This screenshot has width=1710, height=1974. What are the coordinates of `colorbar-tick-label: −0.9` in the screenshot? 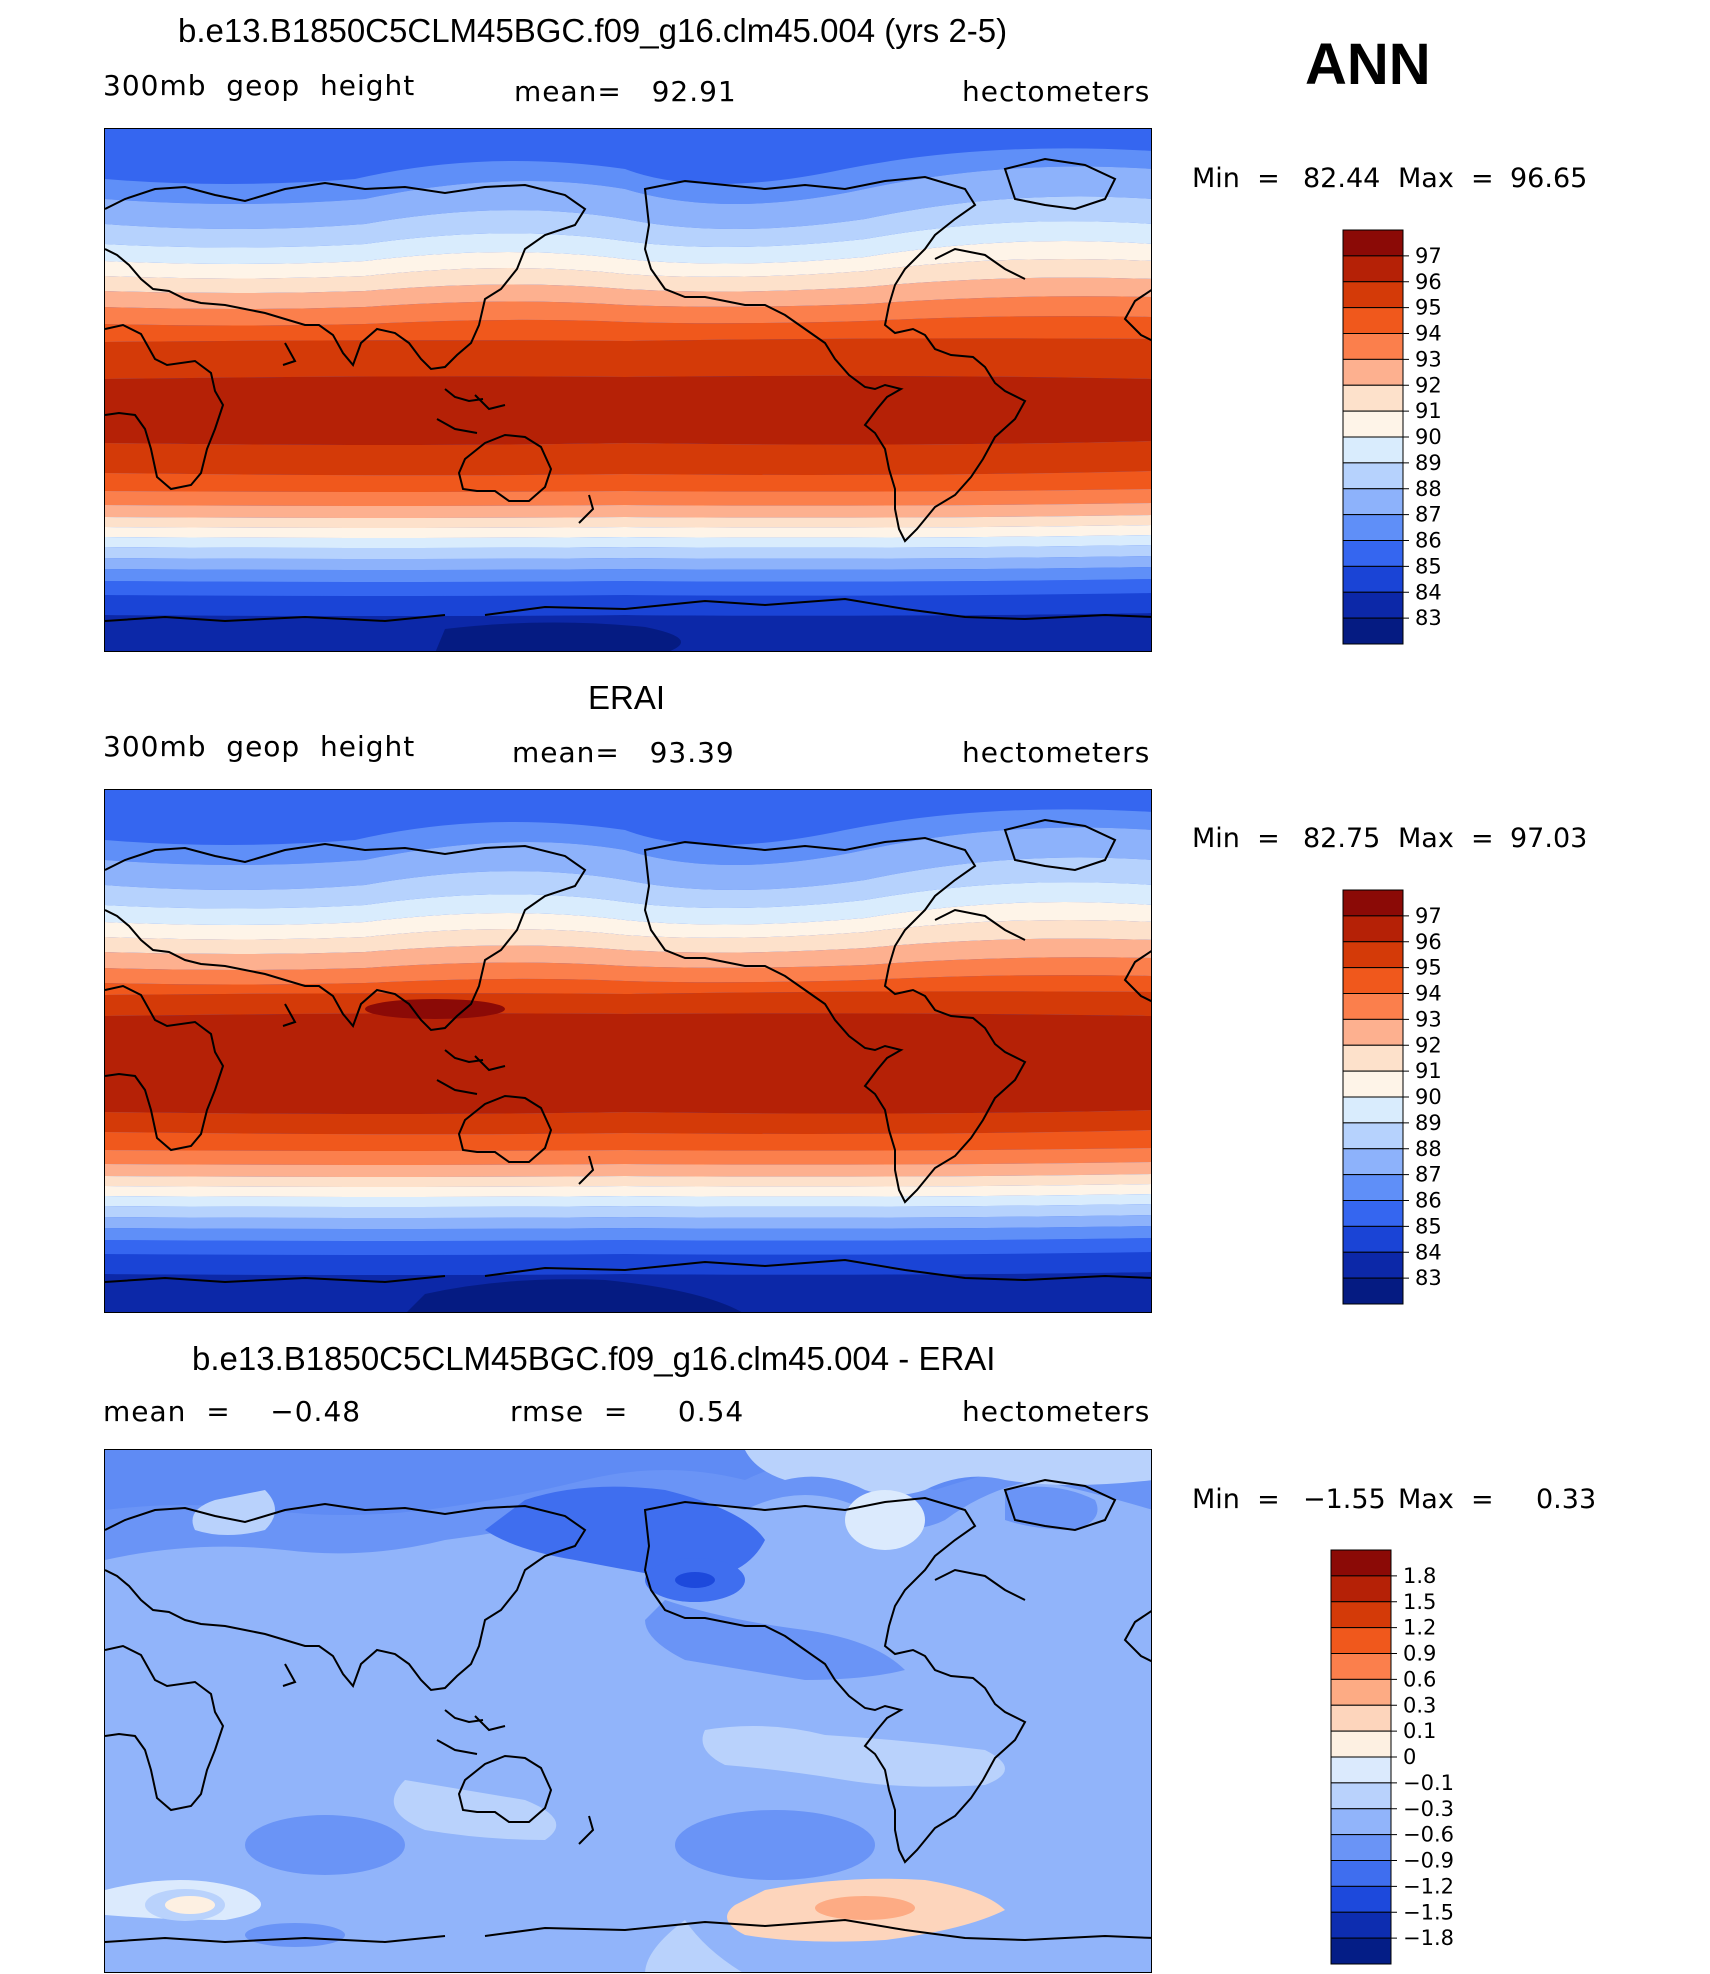 It's located at (1428, 1861).